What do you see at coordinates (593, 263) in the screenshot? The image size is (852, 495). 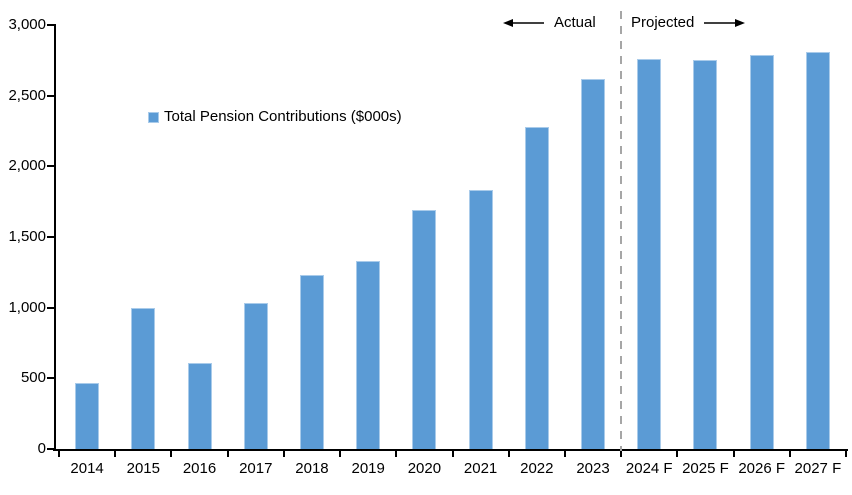 I see `bar-2023` at bounding box center [593, 263].